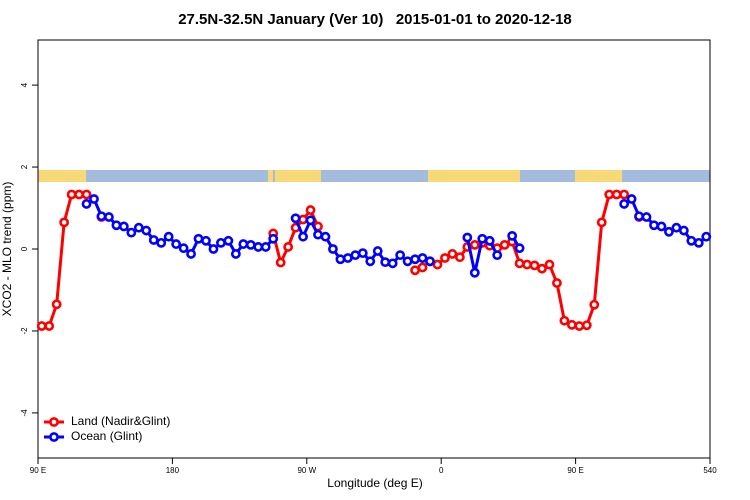  What do you see at coordinates (24, 84) in the screenshot?
I see `y-tick-label: 4` at bounding box center [24, 84].